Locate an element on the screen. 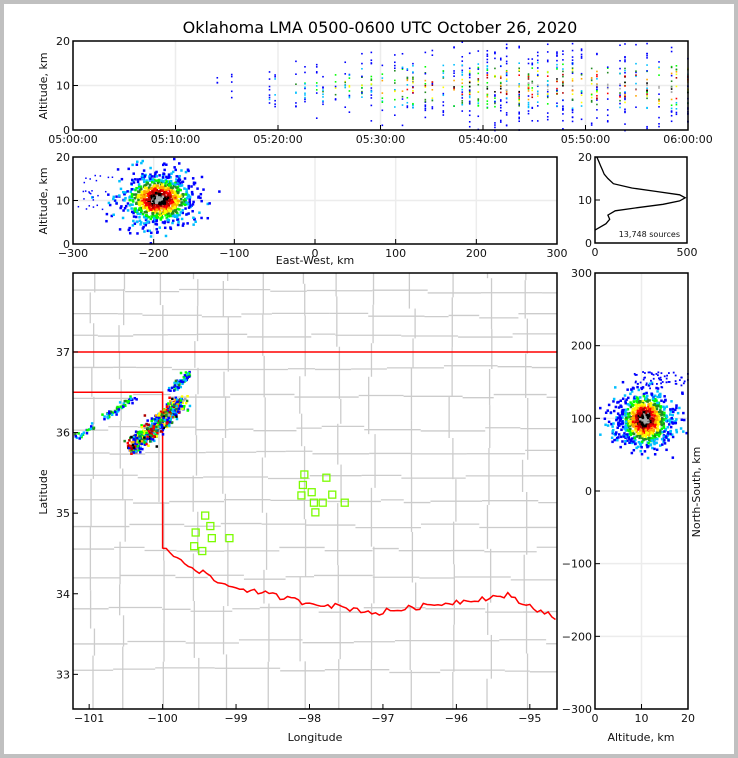 The height and width of the screenshot is (758, 738). x-tick-label: 05:40:00 is located at coordinates (482, 139).